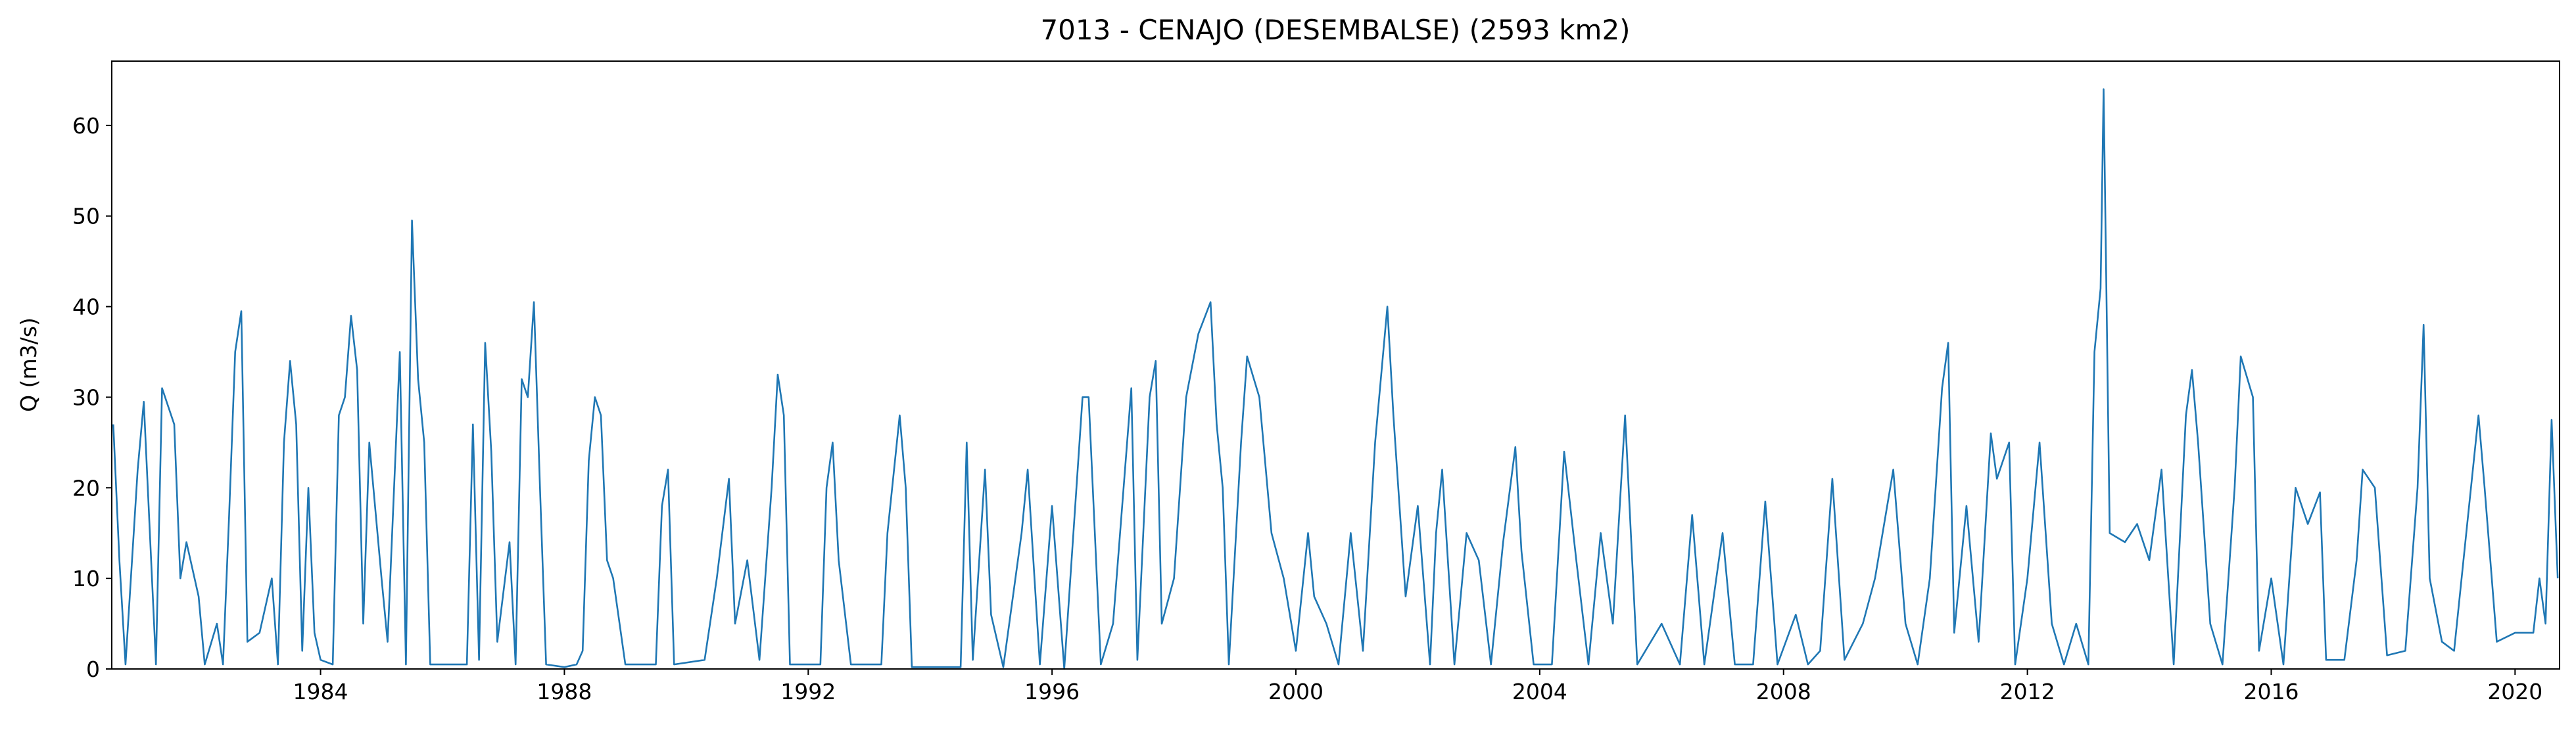  I want to click on x-tick-label: 2020, so click(2515, 691).